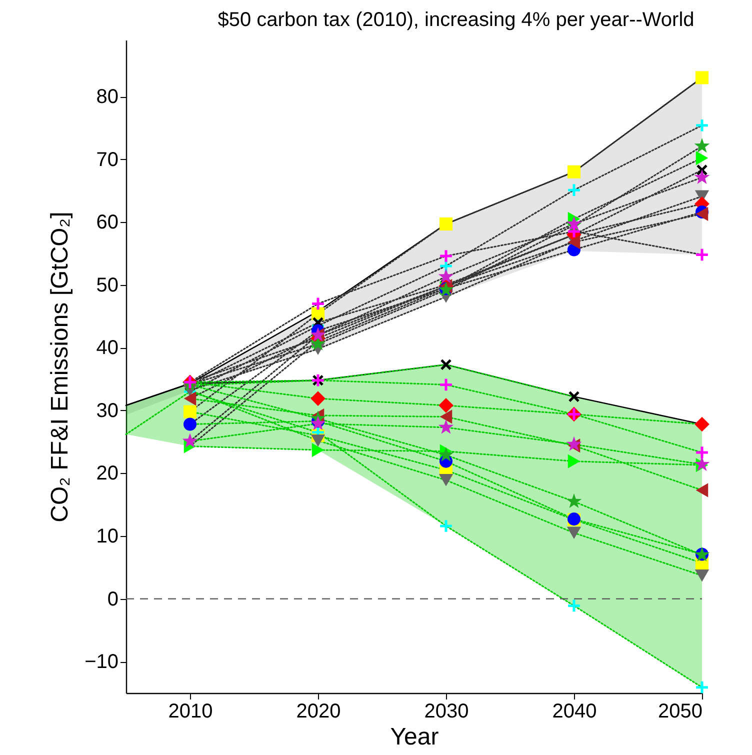 The width and height of the screenshot is (752, 755). I want to click on y-tick-label: 70, so click(107, 159).